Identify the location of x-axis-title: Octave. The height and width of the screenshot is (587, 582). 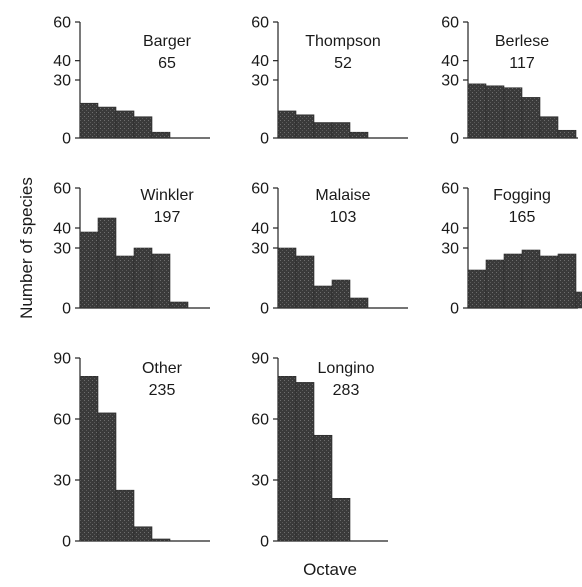
(330, 569).